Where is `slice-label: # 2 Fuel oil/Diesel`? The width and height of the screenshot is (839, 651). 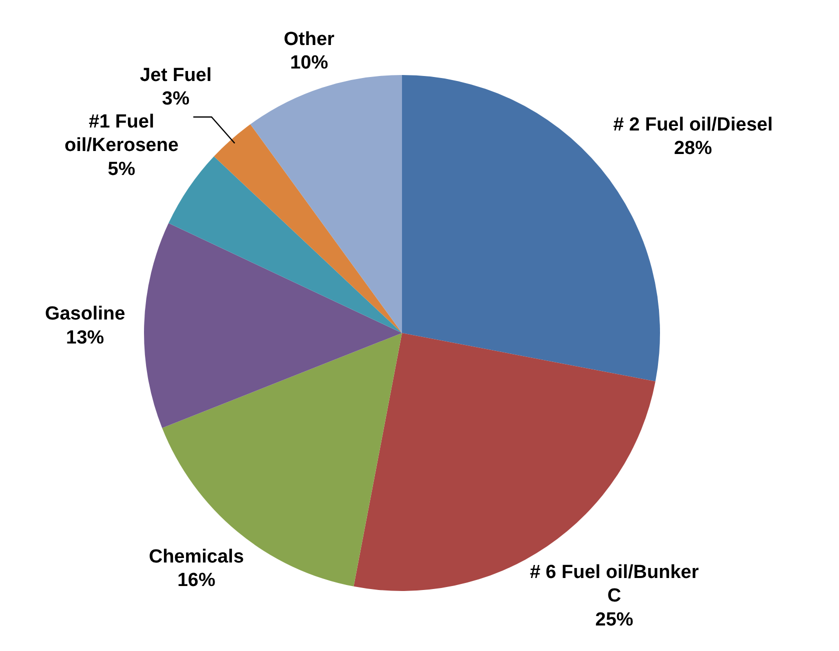
slice-label: # 2 Fuel oil/Diesel is located at coordinates (693, 125).